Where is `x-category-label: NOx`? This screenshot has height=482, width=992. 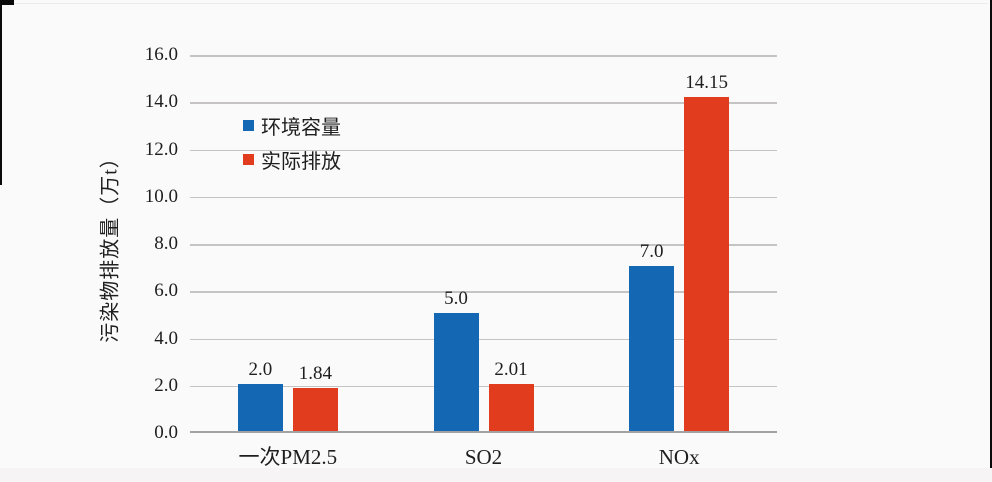 x-category-label: NOx is located at coordinates (679, 457).